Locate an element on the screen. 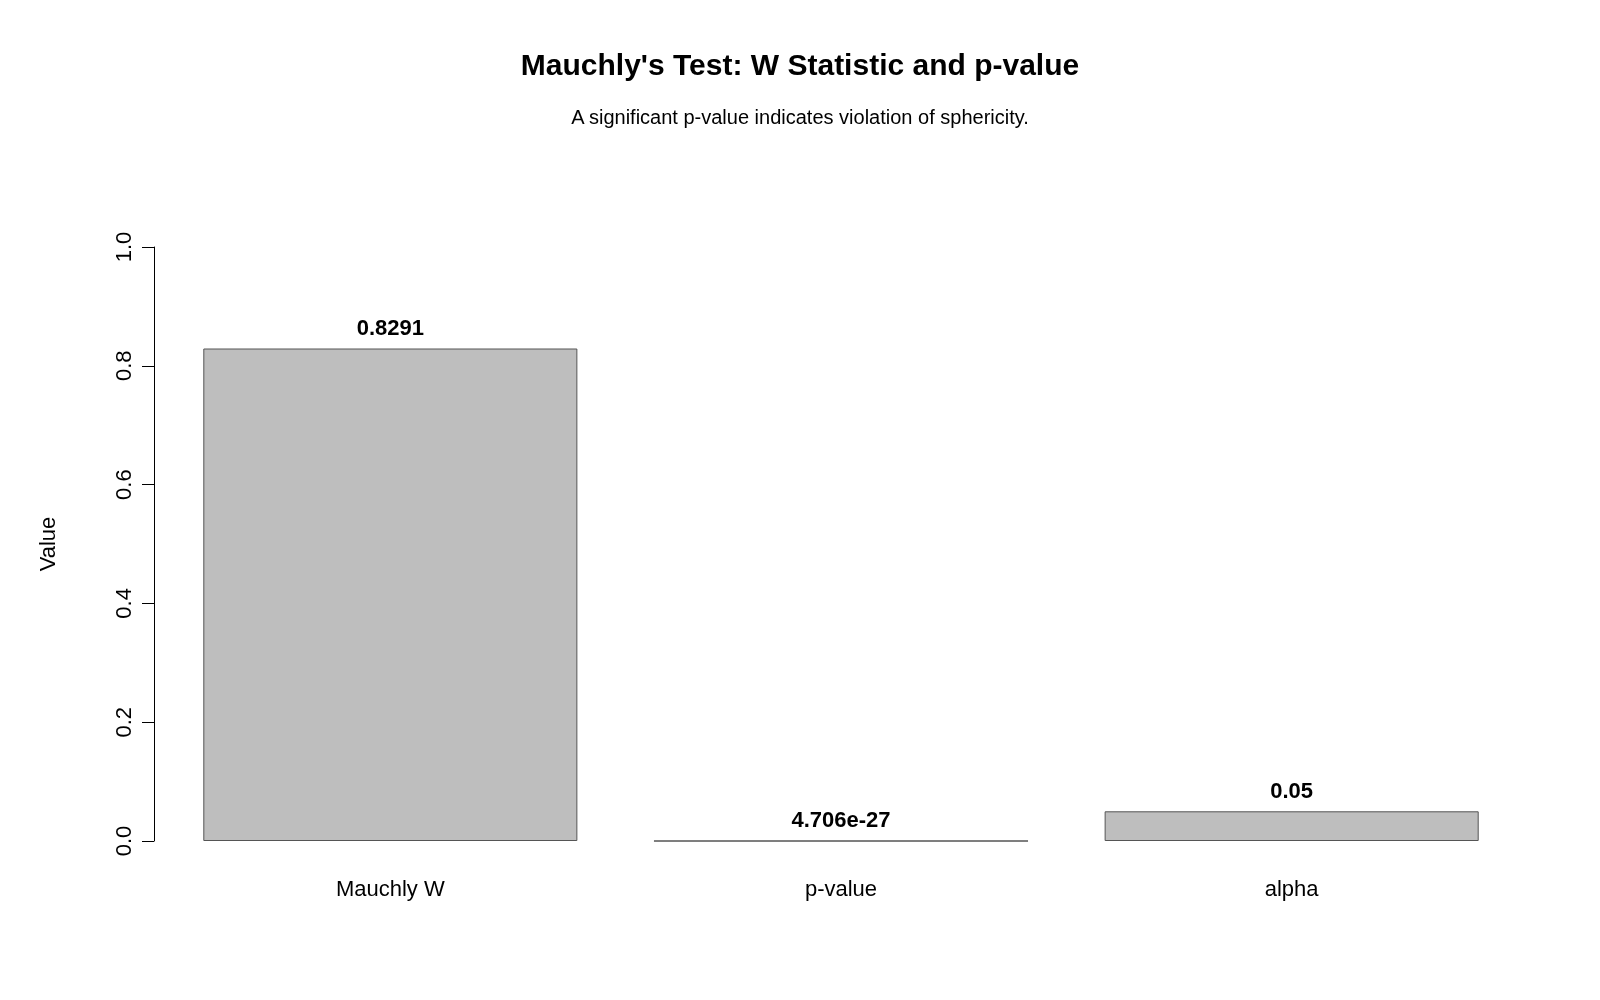  y-tick-label: 0.8 is located at coordinates (123, 366).